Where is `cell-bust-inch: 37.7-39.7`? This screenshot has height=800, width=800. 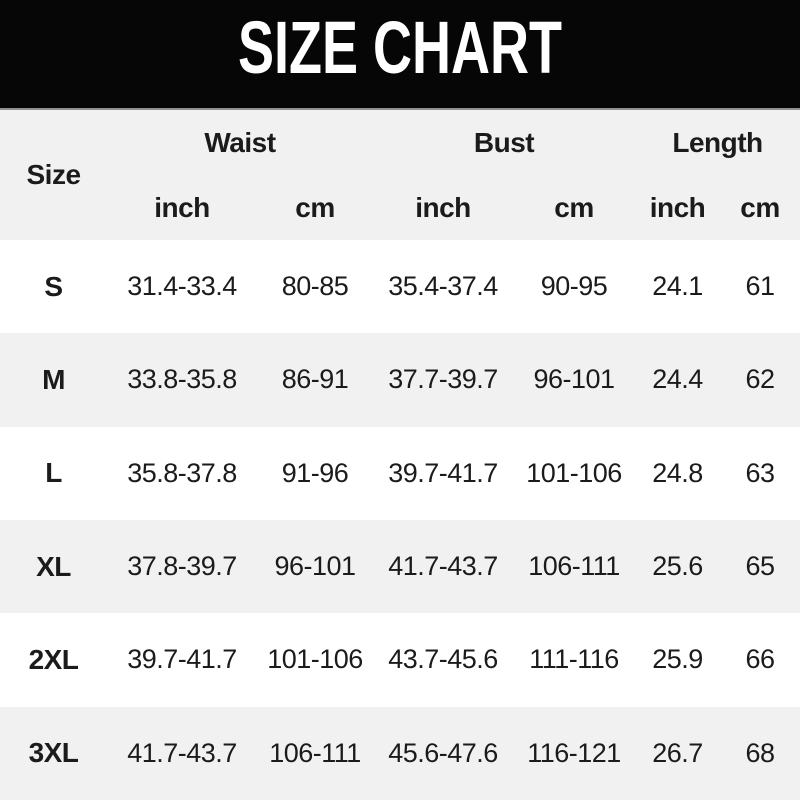 cell-bust-inch: 37.7-39.7 is located at coordinates (443, 379).